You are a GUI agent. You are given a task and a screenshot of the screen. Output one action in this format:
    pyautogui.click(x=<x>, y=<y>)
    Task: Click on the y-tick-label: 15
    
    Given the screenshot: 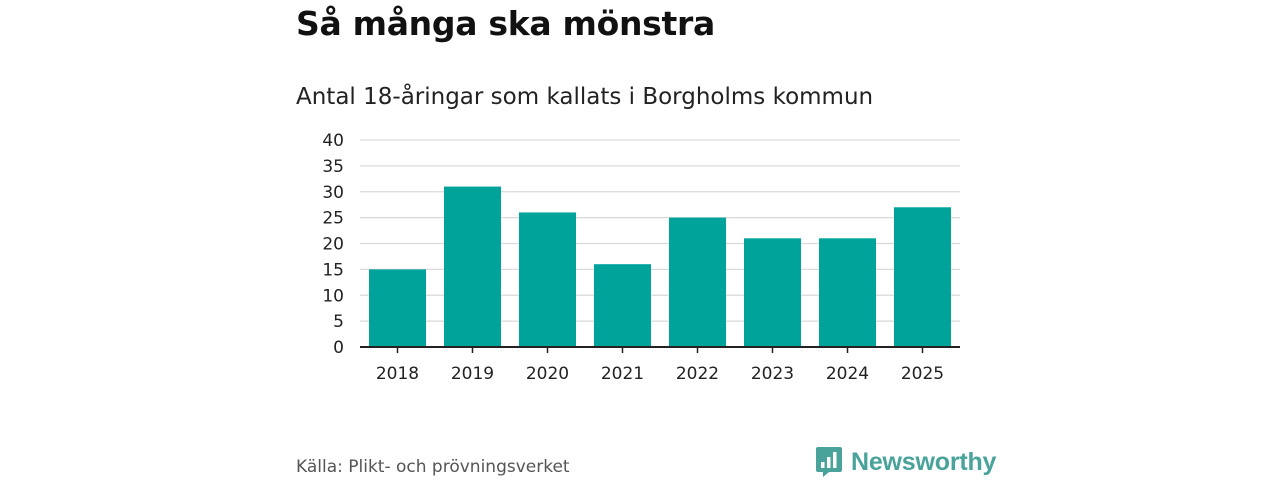 What is the action you would take?
    pyautogui.click(x=333, y=270)
    